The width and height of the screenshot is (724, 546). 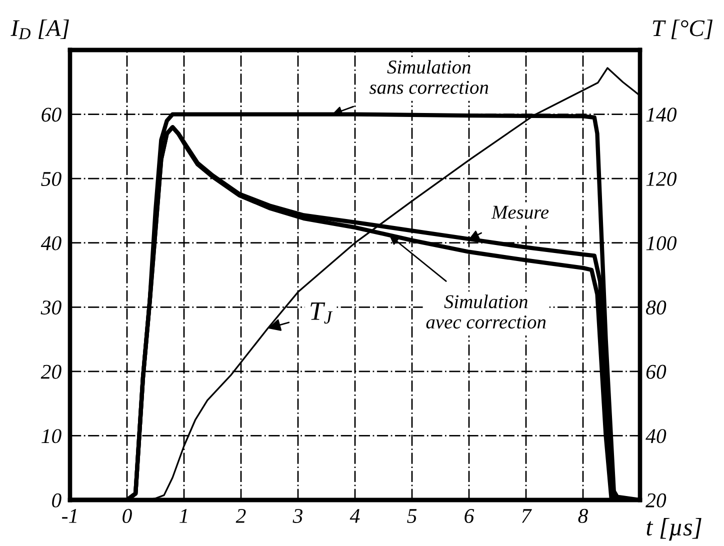 What do you see at coordinates (656, 307) in the screenshot?
I see `y2-tick-label: 80` at bounding box center [656, 307].